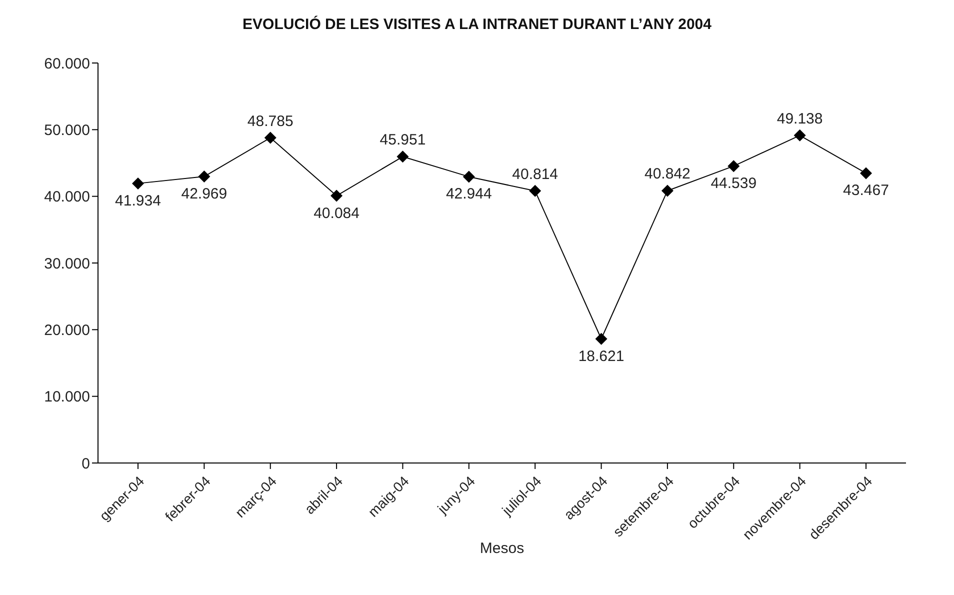 Image resolution: width=954 pixels, height=595 pixels. Describe the element at coordinates (502, 548) in the screenshot. I see `x-axis-title: Mesos` at that location.